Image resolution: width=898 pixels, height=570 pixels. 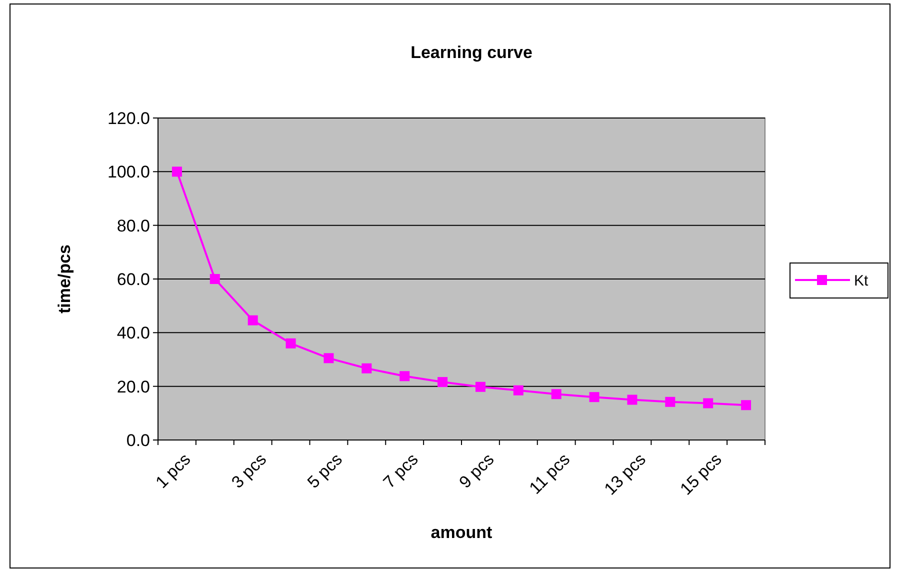 What do you see at coordinates (128, 172) in the screenshot?
I see `y-tick-label: 100.0` at bounding box center [128, 172].